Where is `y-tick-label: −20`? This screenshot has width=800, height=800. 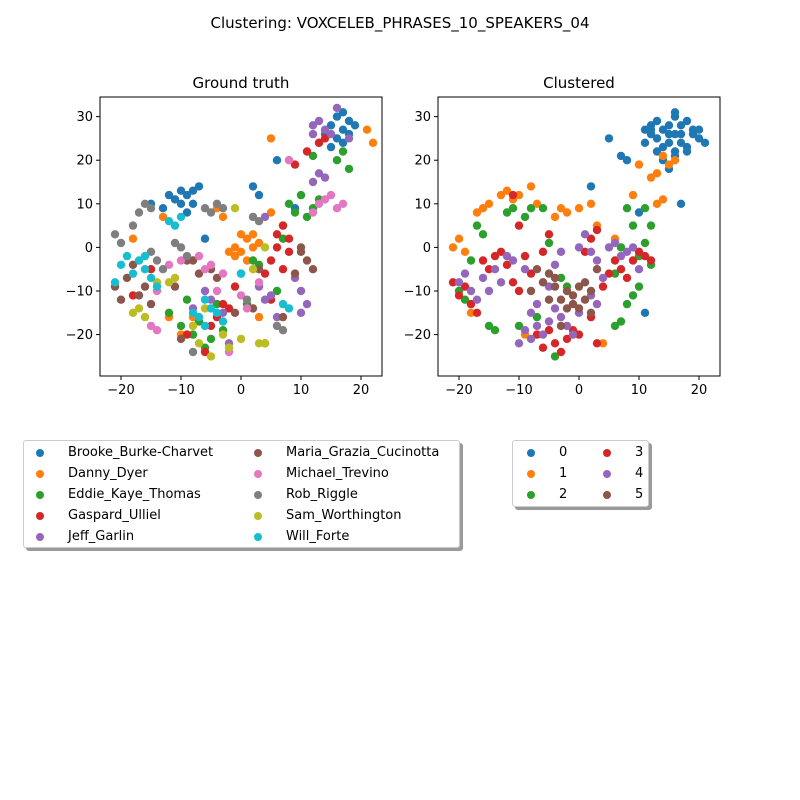
y-tick-label: −20 is located at coordinates (417, 335).